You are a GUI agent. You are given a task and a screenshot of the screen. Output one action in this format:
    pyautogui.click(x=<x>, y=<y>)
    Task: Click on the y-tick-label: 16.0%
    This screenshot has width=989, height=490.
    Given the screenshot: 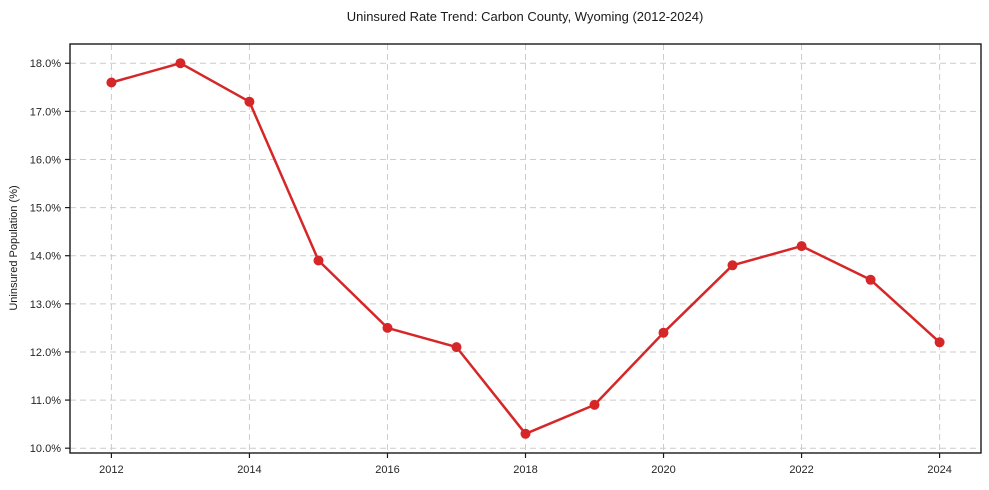 What is the action you would take?
    pyautogui.click(x=45, y=160)
    